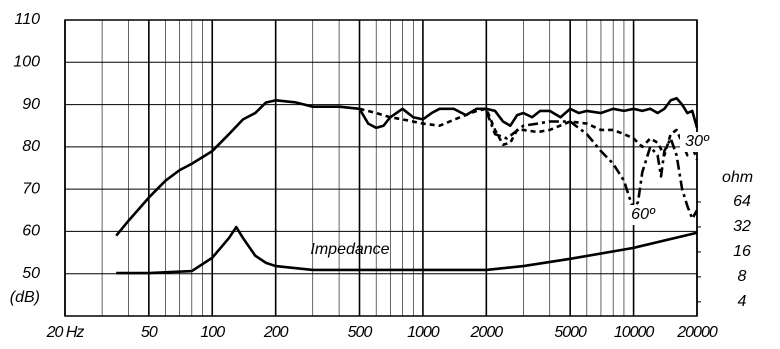 The image size is (780, 349). Describe the element at coordinates (31, 104) in the screenshot. I see `y-tick-label: 90` at that location.